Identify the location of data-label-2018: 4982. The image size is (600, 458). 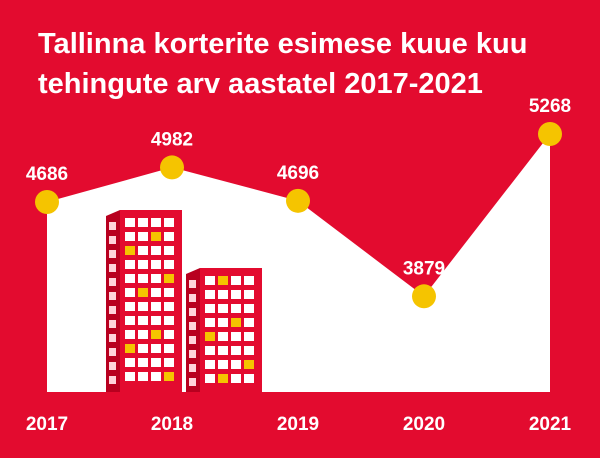
(172, 139).